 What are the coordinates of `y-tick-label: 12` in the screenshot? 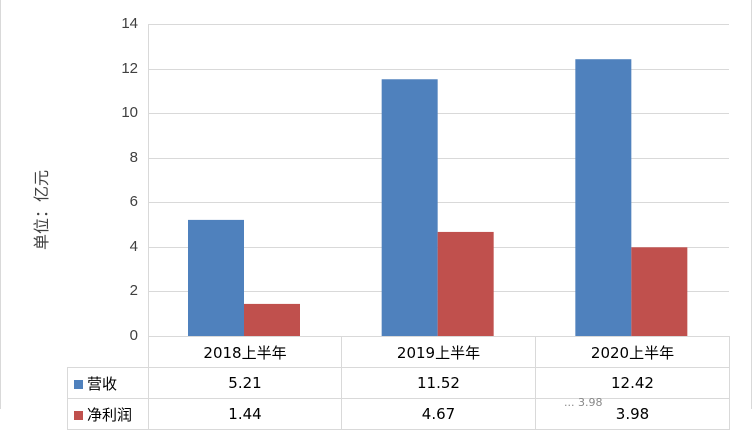 It's located at (129, 68).